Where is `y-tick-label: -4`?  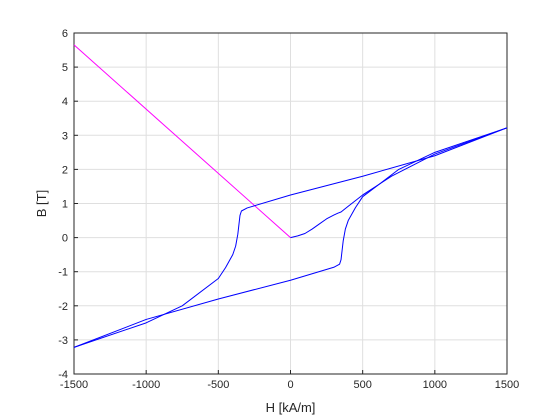
y-tick-label: -4 is located at coordinates (63, 375).